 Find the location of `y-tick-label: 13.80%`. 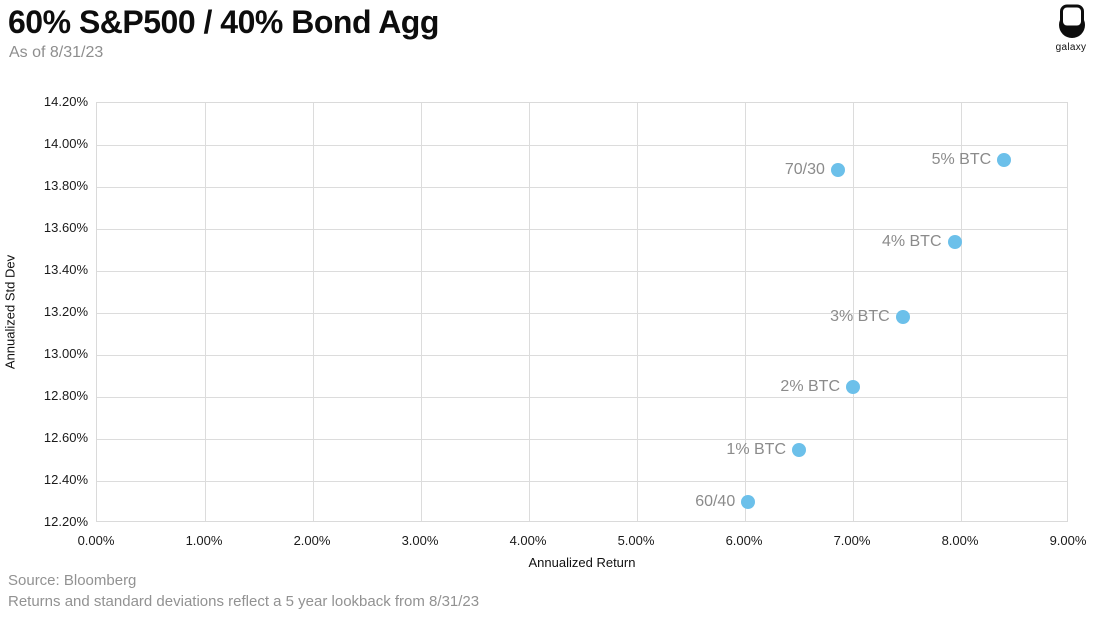

y-tick-label: 13.80% is located at coordinates (65, 185).